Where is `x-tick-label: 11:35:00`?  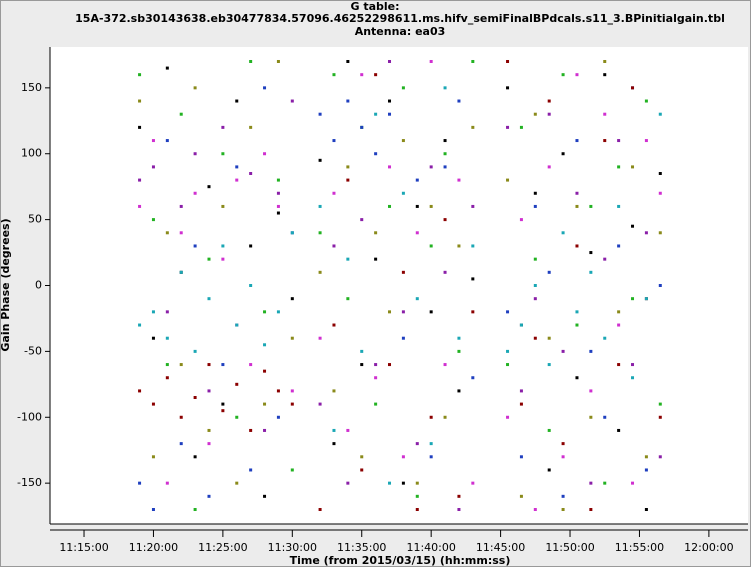 x-tick-label: 11:35:00 is located at coordinates (361, 547).